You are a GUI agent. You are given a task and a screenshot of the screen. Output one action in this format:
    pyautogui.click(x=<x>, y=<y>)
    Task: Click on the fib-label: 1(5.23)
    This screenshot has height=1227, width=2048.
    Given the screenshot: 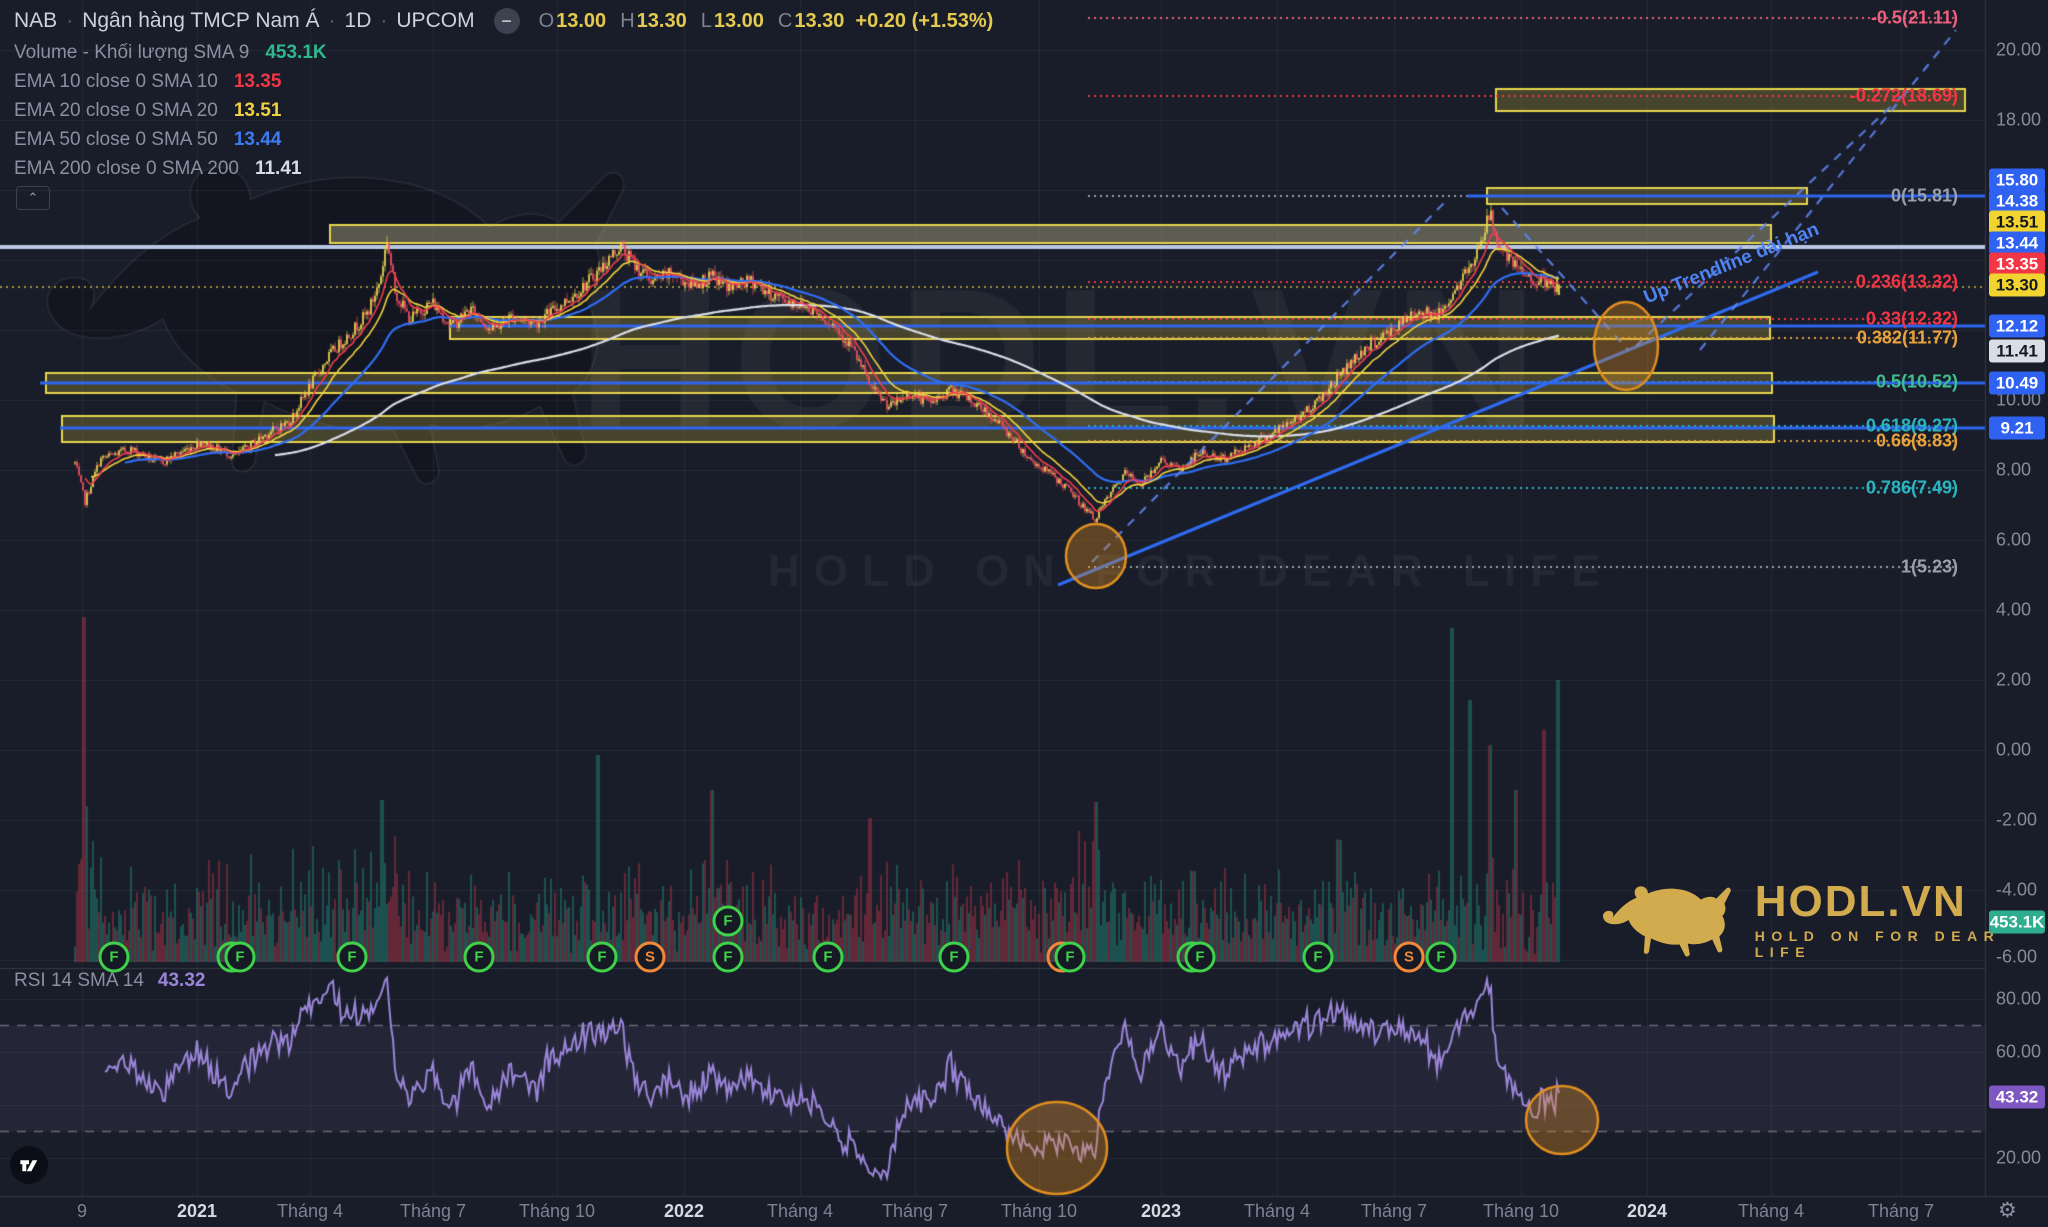 What is the action you would take?
    pyautogui.click(x=1929, y=566)
    